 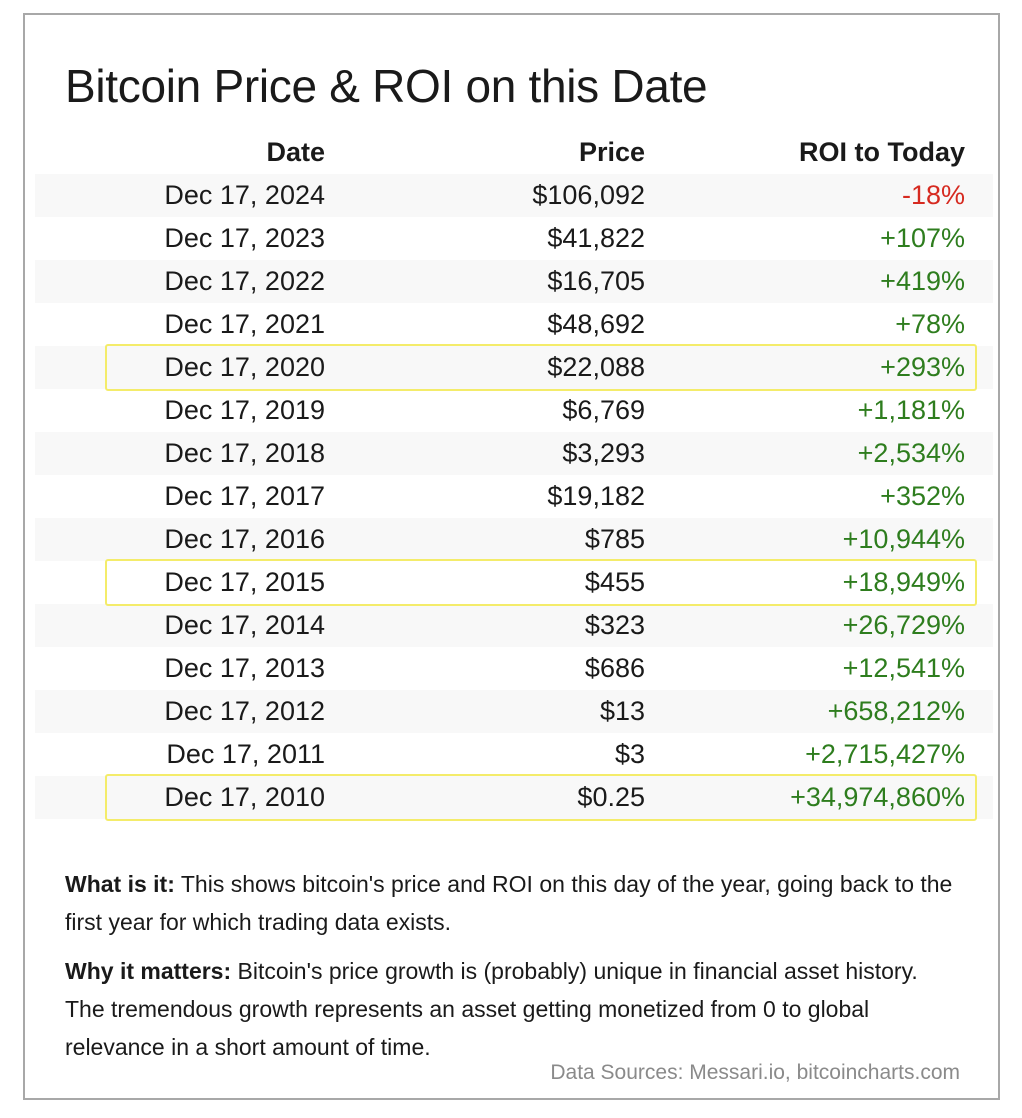 What do you see at coordinates (244, 281) in the screenshot?
I see `date-cell: Dec 17, 2022` at bounding box center [244, 281].